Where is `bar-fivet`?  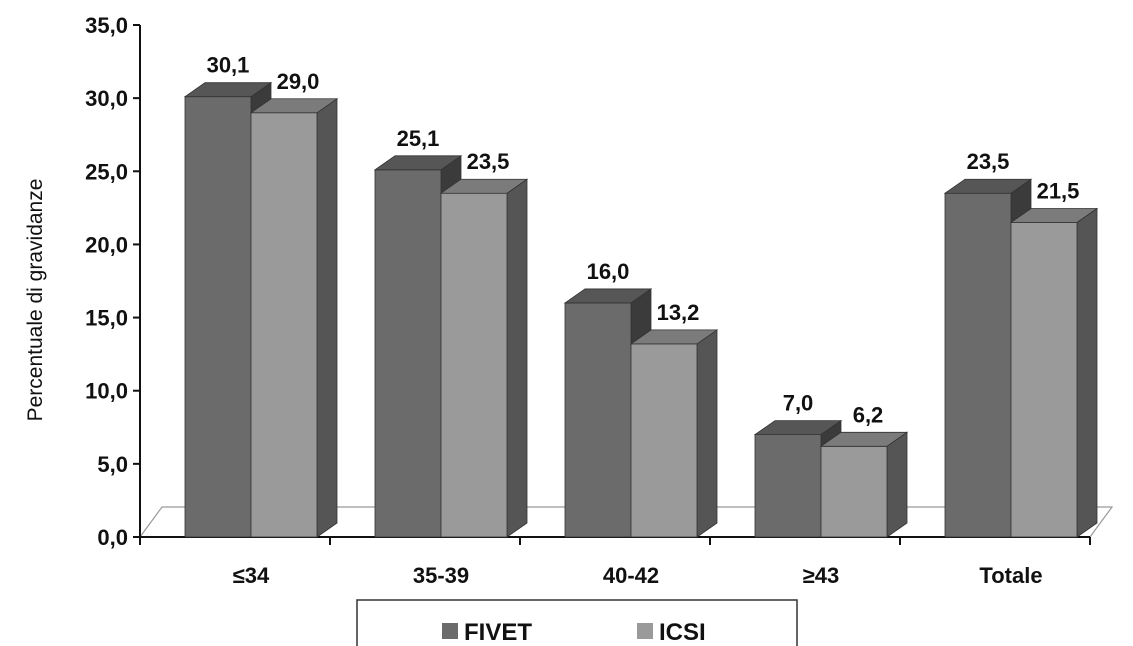
bar-fivet is located at coordinates (988, 358).